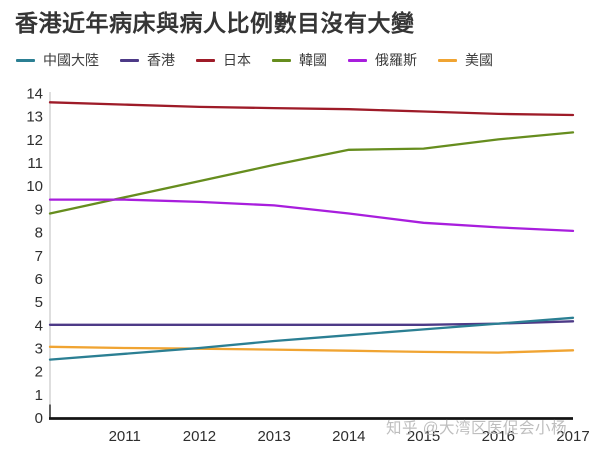 This screenshot has width=600, height=458. I want to click on legend-item-hong-kong: 香港, so click(147, 60).